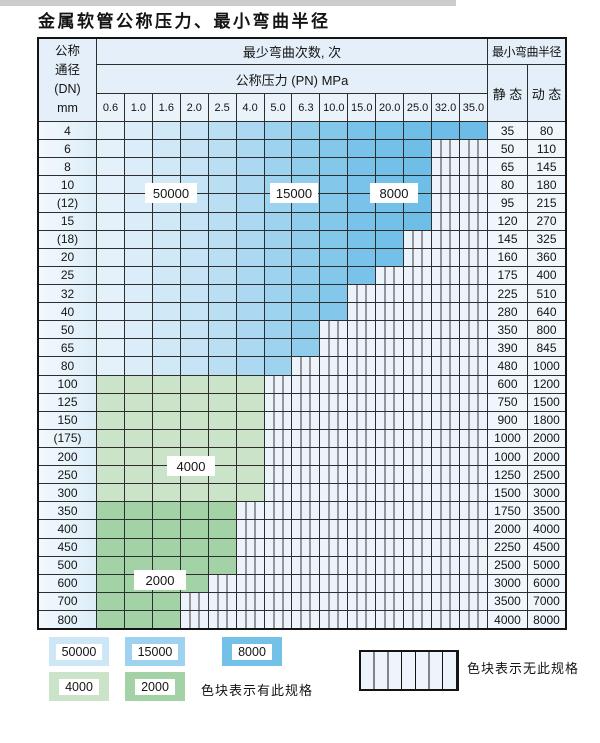 This screenshot has width=600, height=743. Describe the element at coordinates (508, 221) in the screenshot. I see `static-radius-cell: 120` at that location.